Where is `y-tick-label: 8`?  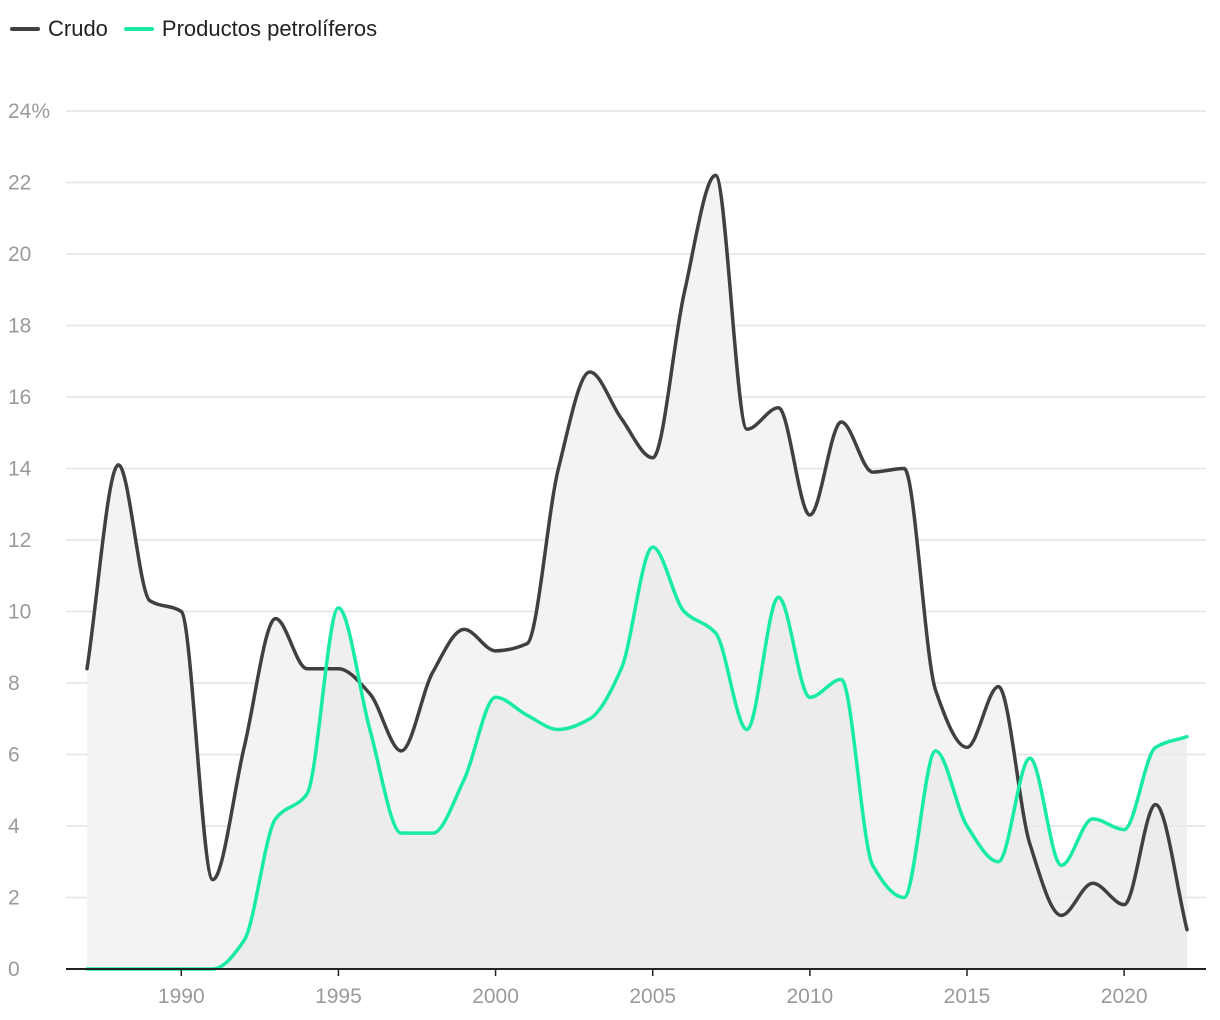 y-tick-label: 8 is located at coordinates (14, 683).